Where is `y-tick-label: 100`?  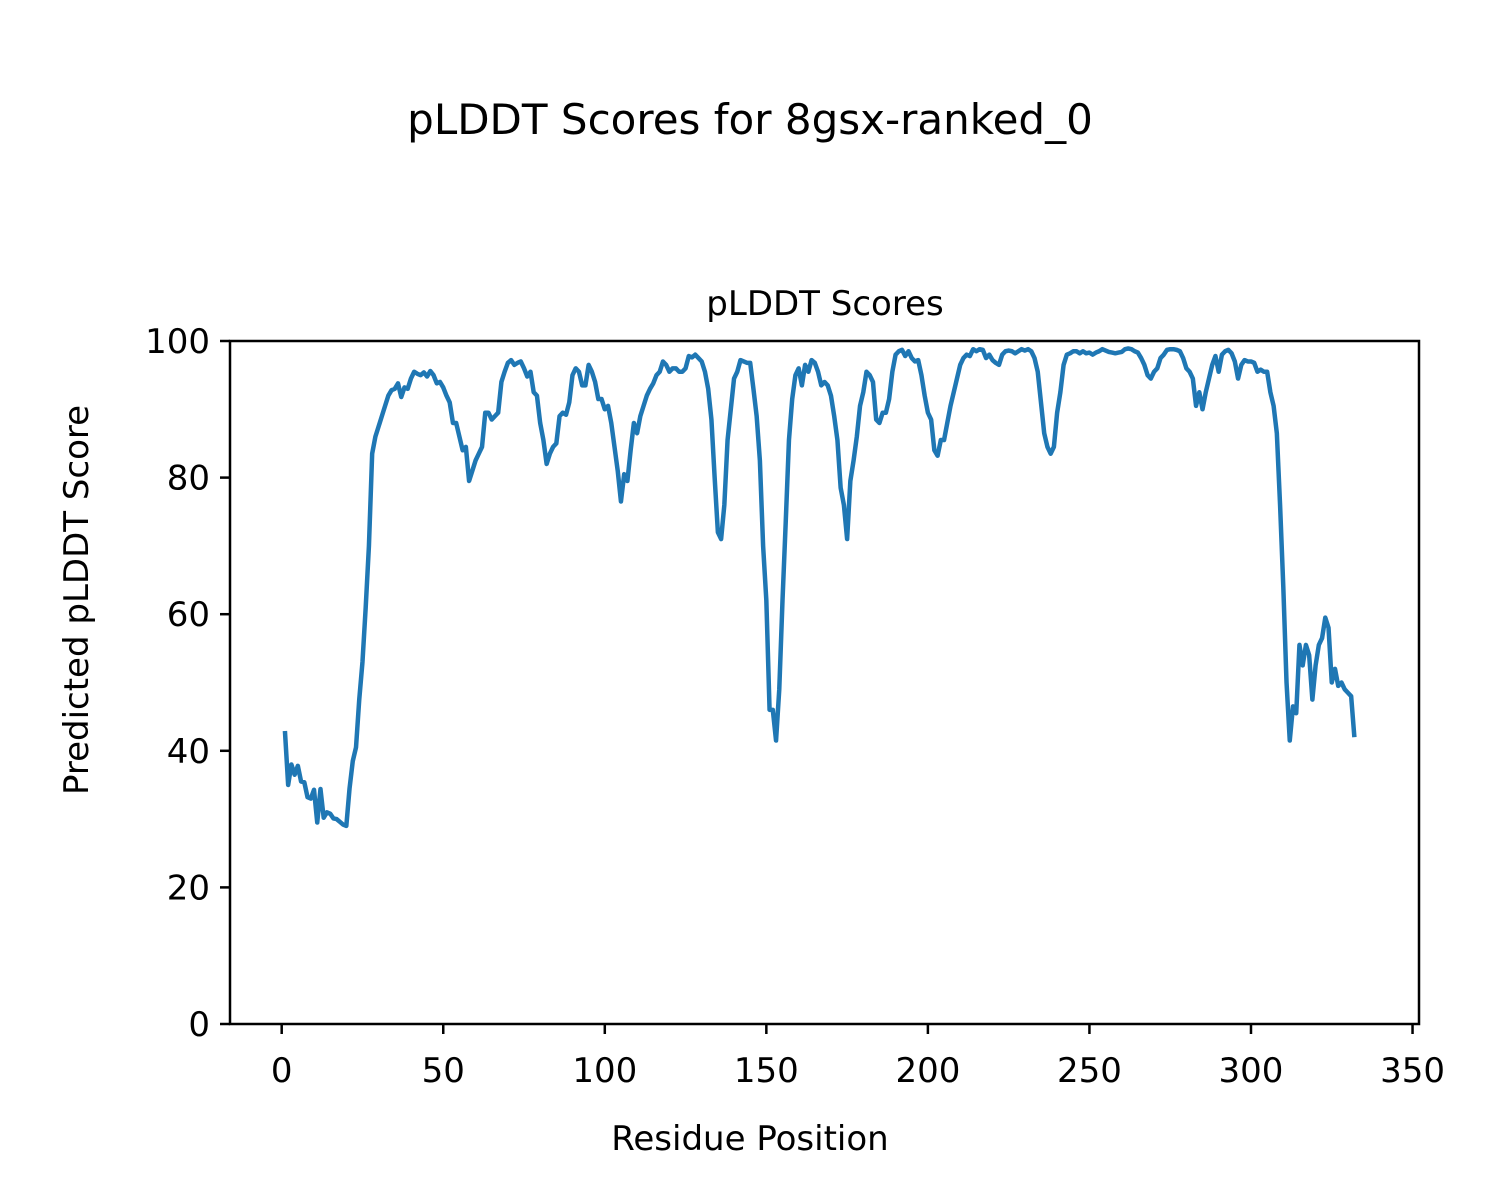
y-tick-label: 100 is located at coordinates (177, 342).